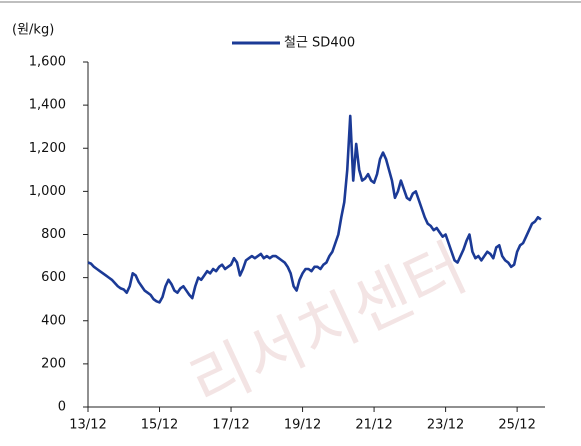  Describe the element at coordinates (53, 363) in the screenshot. I see `y-tick-label: 200` at that location.